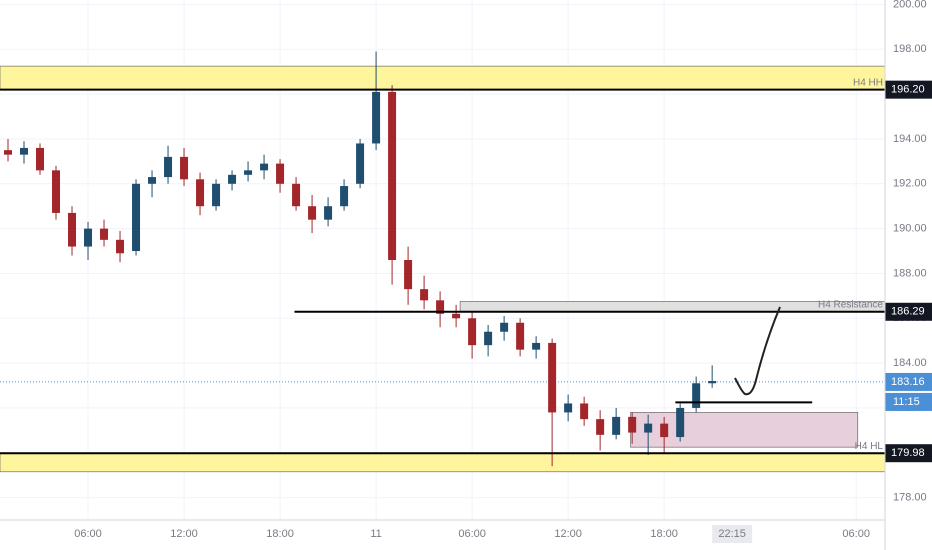 This screenshot has width=932, height=550. Describe the element at coordinates (757, 351) in the screenshot. I see `hand-drawn-curve` at that location.